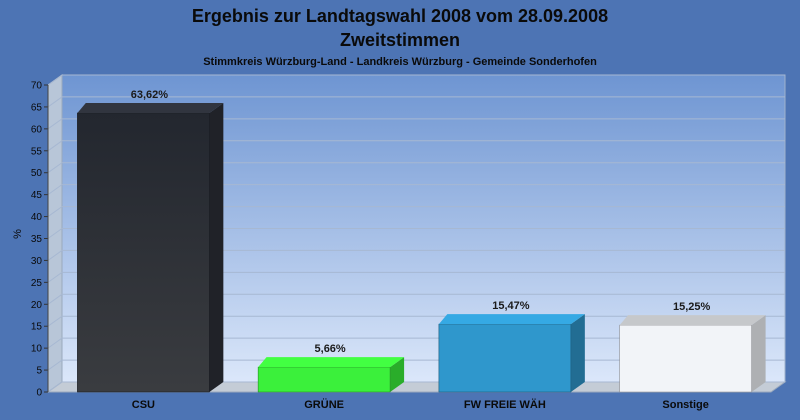 The height and width of the screenshot is (420, 800). I want to click on y-tick-label: 30, so click(37, 261).